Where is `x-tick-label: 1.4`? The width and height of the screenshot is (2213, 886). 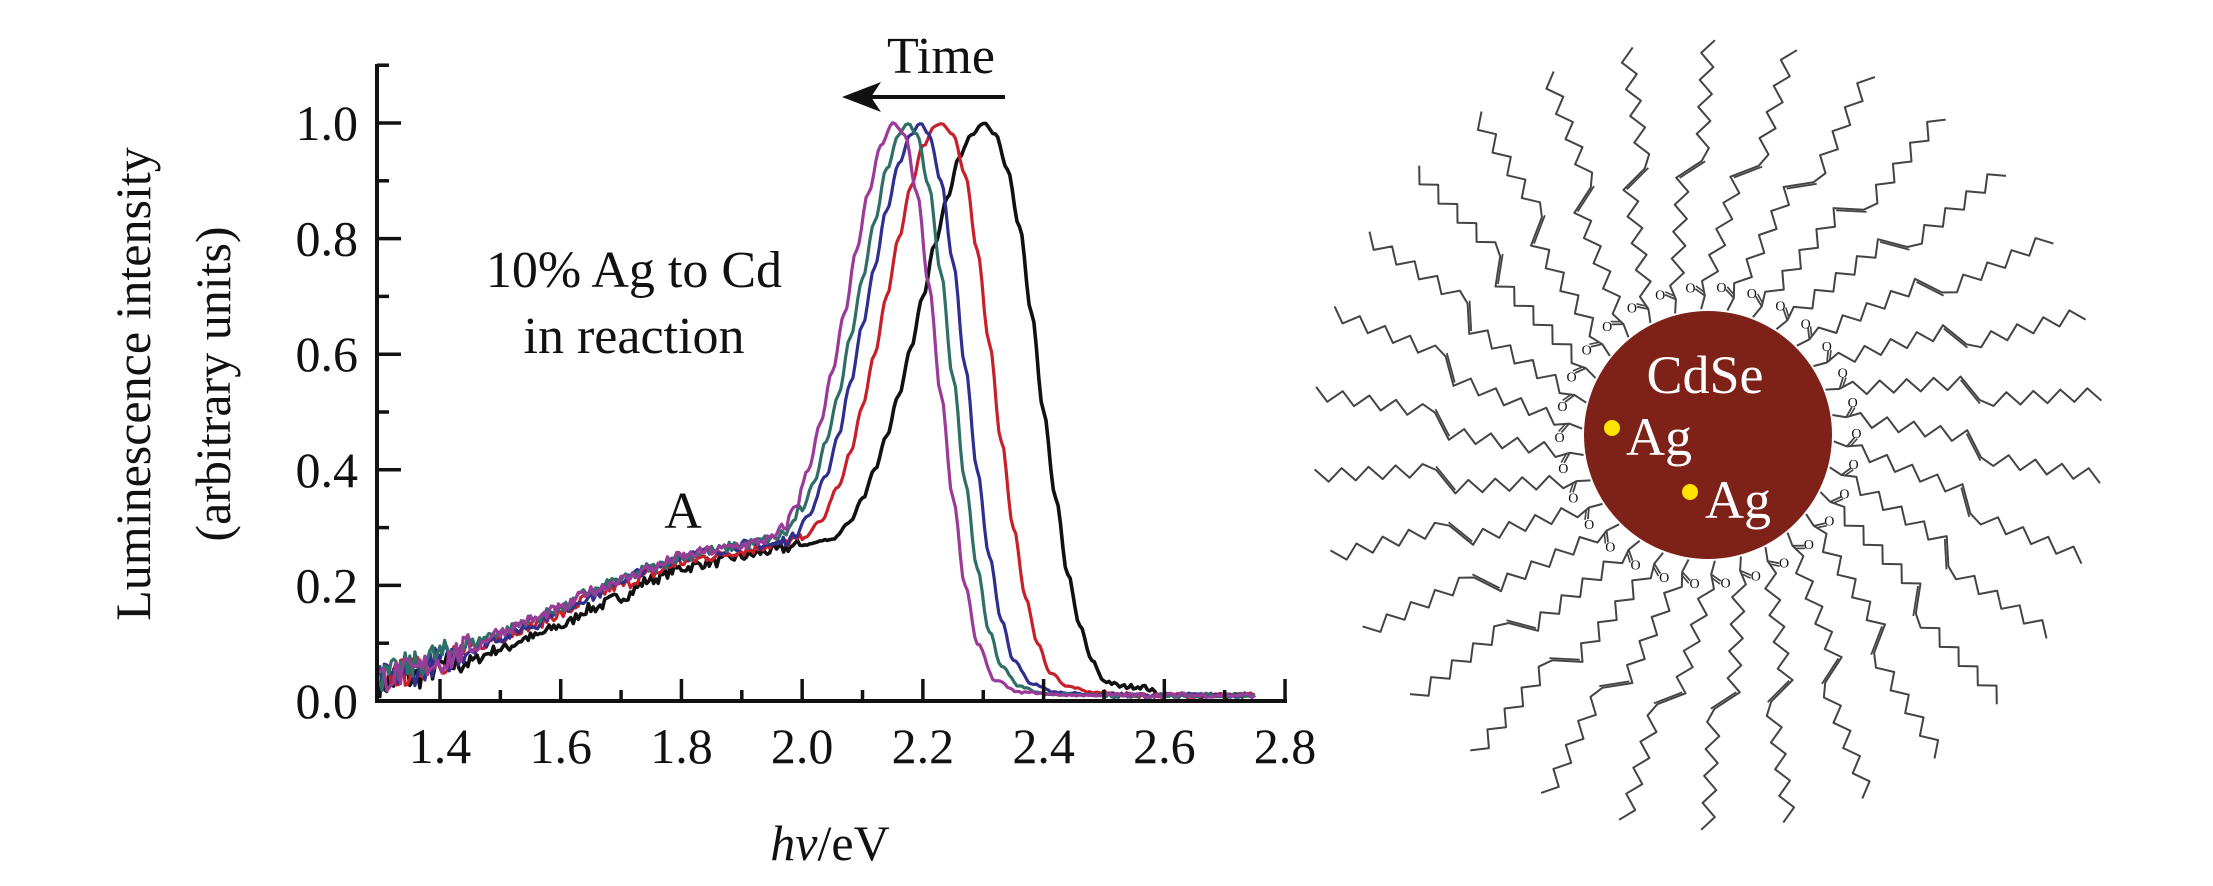 x-tick-label: 1.4 is located at coordinates (440, 746).